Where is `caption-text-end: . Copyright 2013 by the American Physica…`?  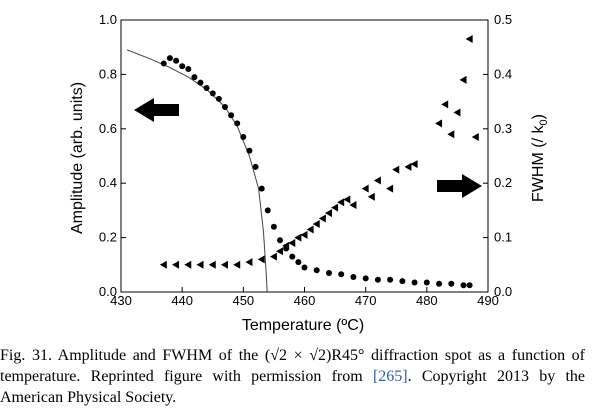
caption-text-end: . Copyright 2013 by the American Physica… is located at coordinates (293, 387).